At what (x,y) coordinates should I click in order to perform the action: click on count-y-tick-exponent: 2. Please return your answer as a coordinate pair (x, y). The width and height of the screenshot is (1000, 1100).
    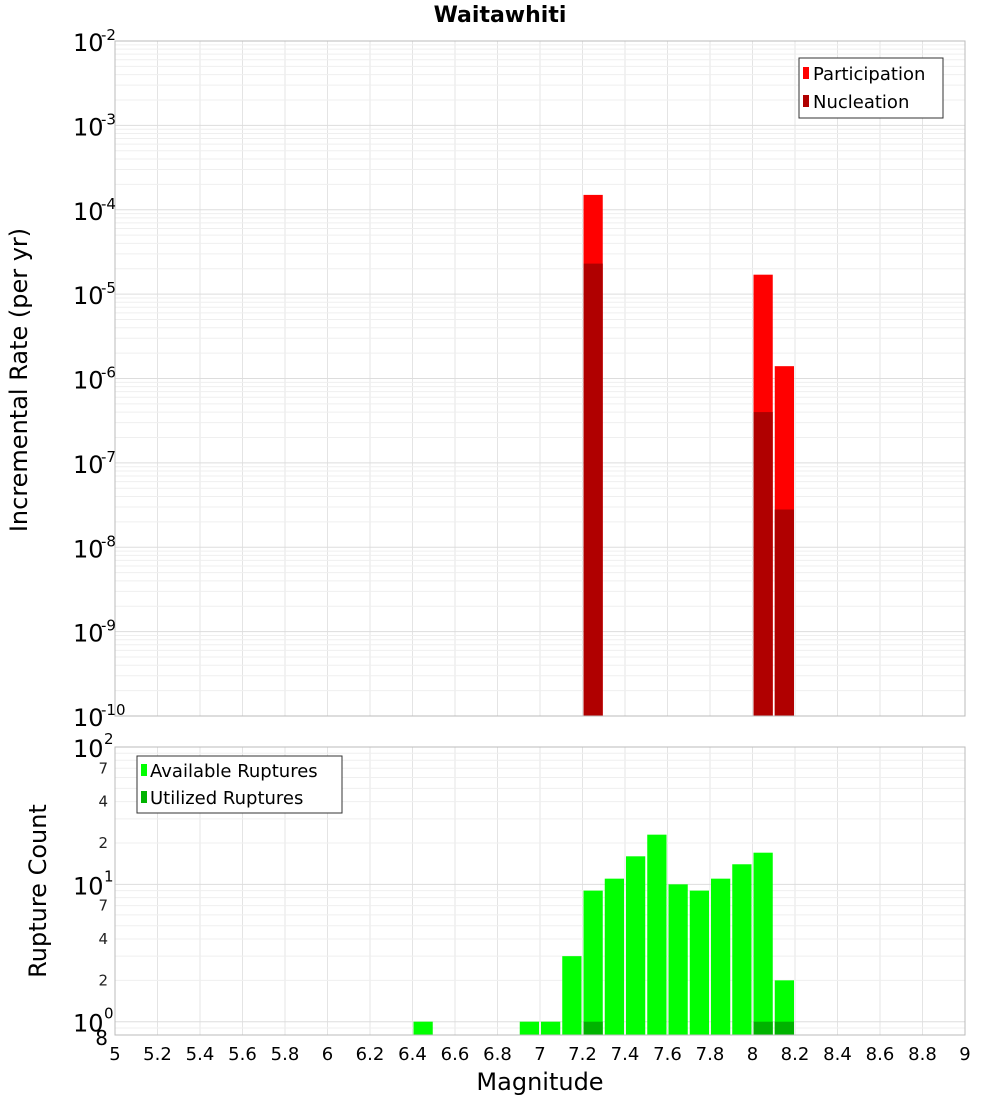
    Looking at the image, I should click on (109, 739).